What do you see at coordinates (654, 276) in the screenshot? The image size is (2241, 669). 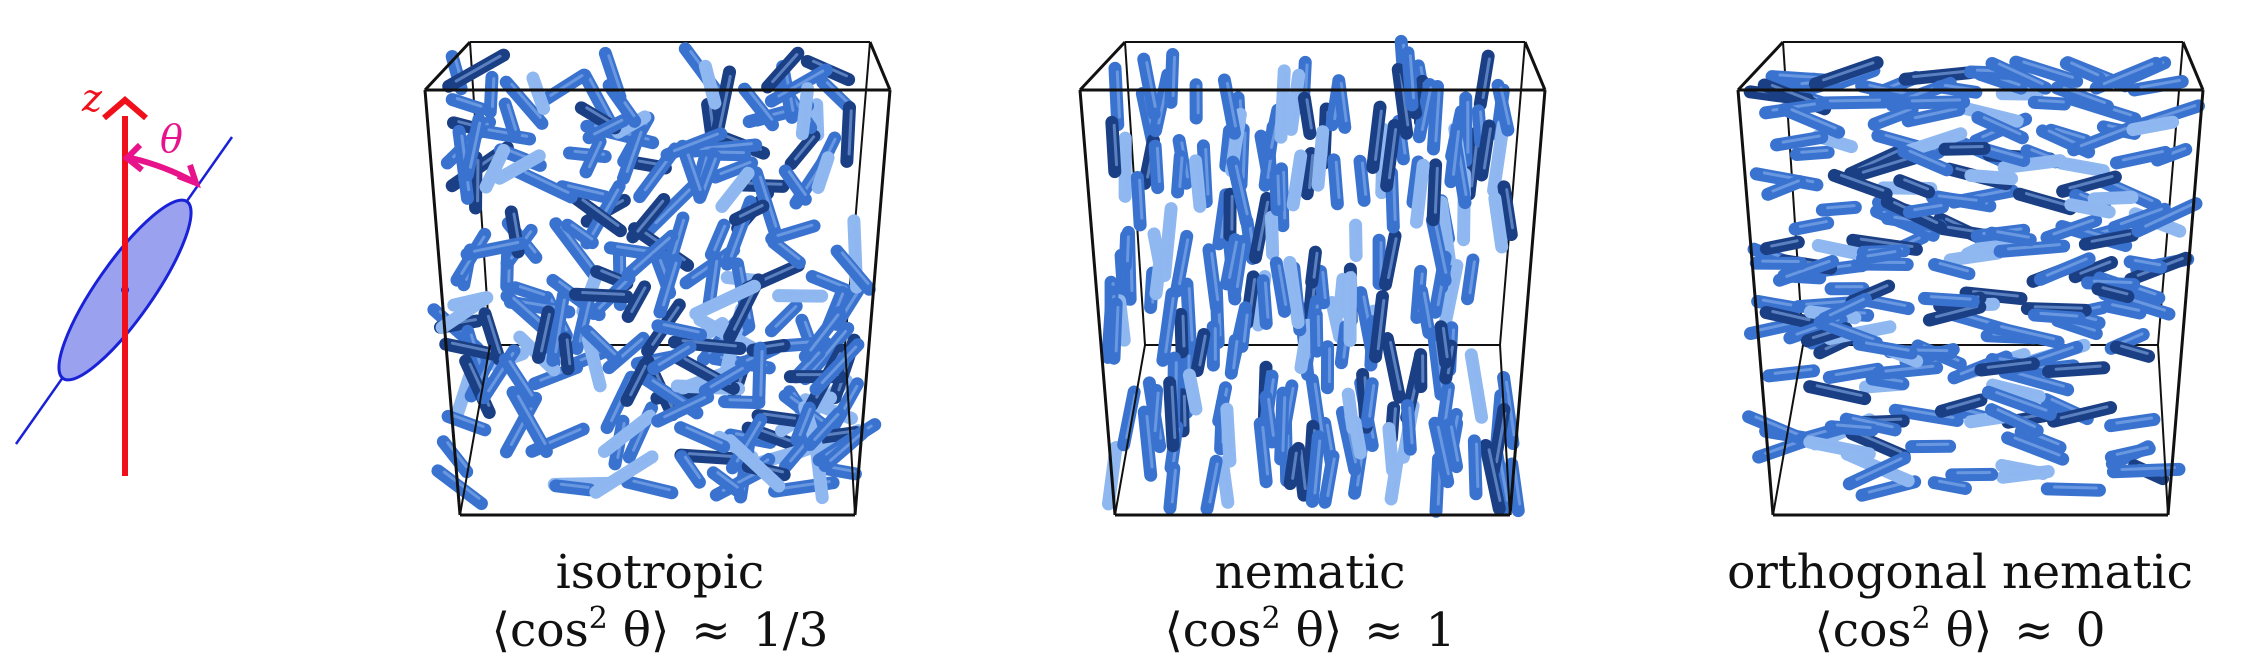 I see `rods` at bounding box center [654, 276].